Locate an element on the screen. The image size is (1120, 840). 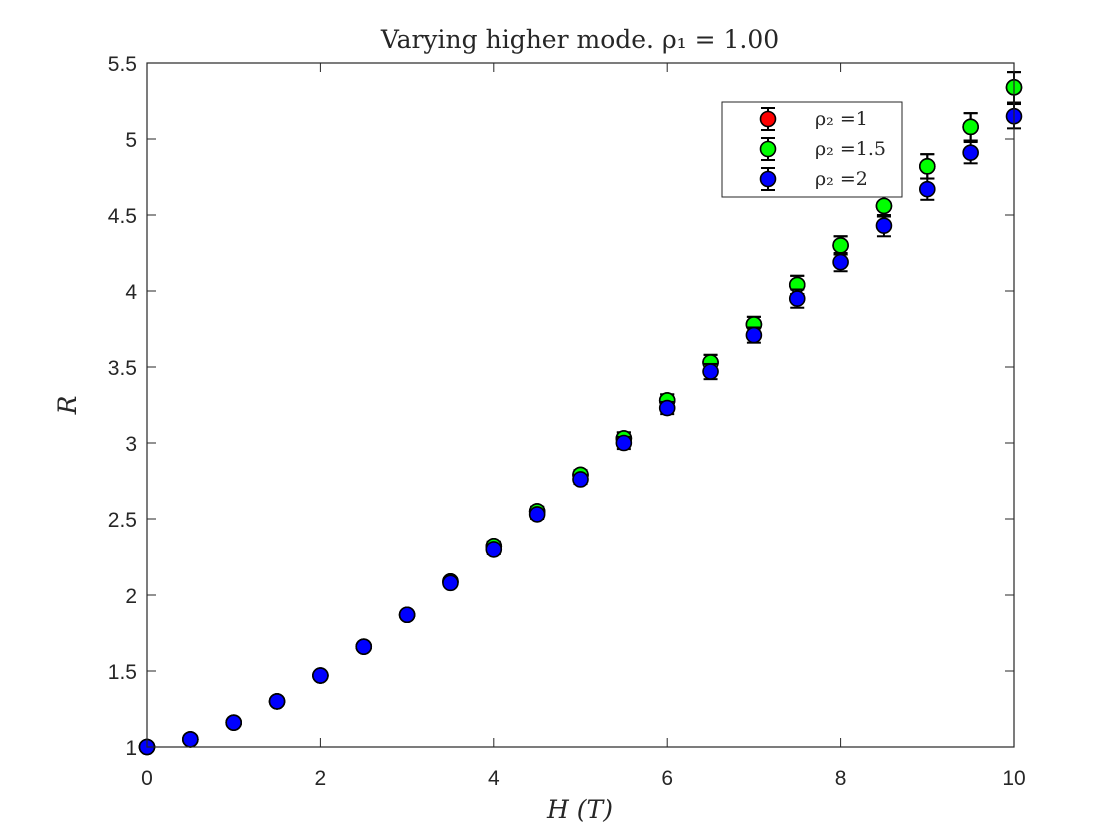
legend-box is located at coordinates (812, 149).